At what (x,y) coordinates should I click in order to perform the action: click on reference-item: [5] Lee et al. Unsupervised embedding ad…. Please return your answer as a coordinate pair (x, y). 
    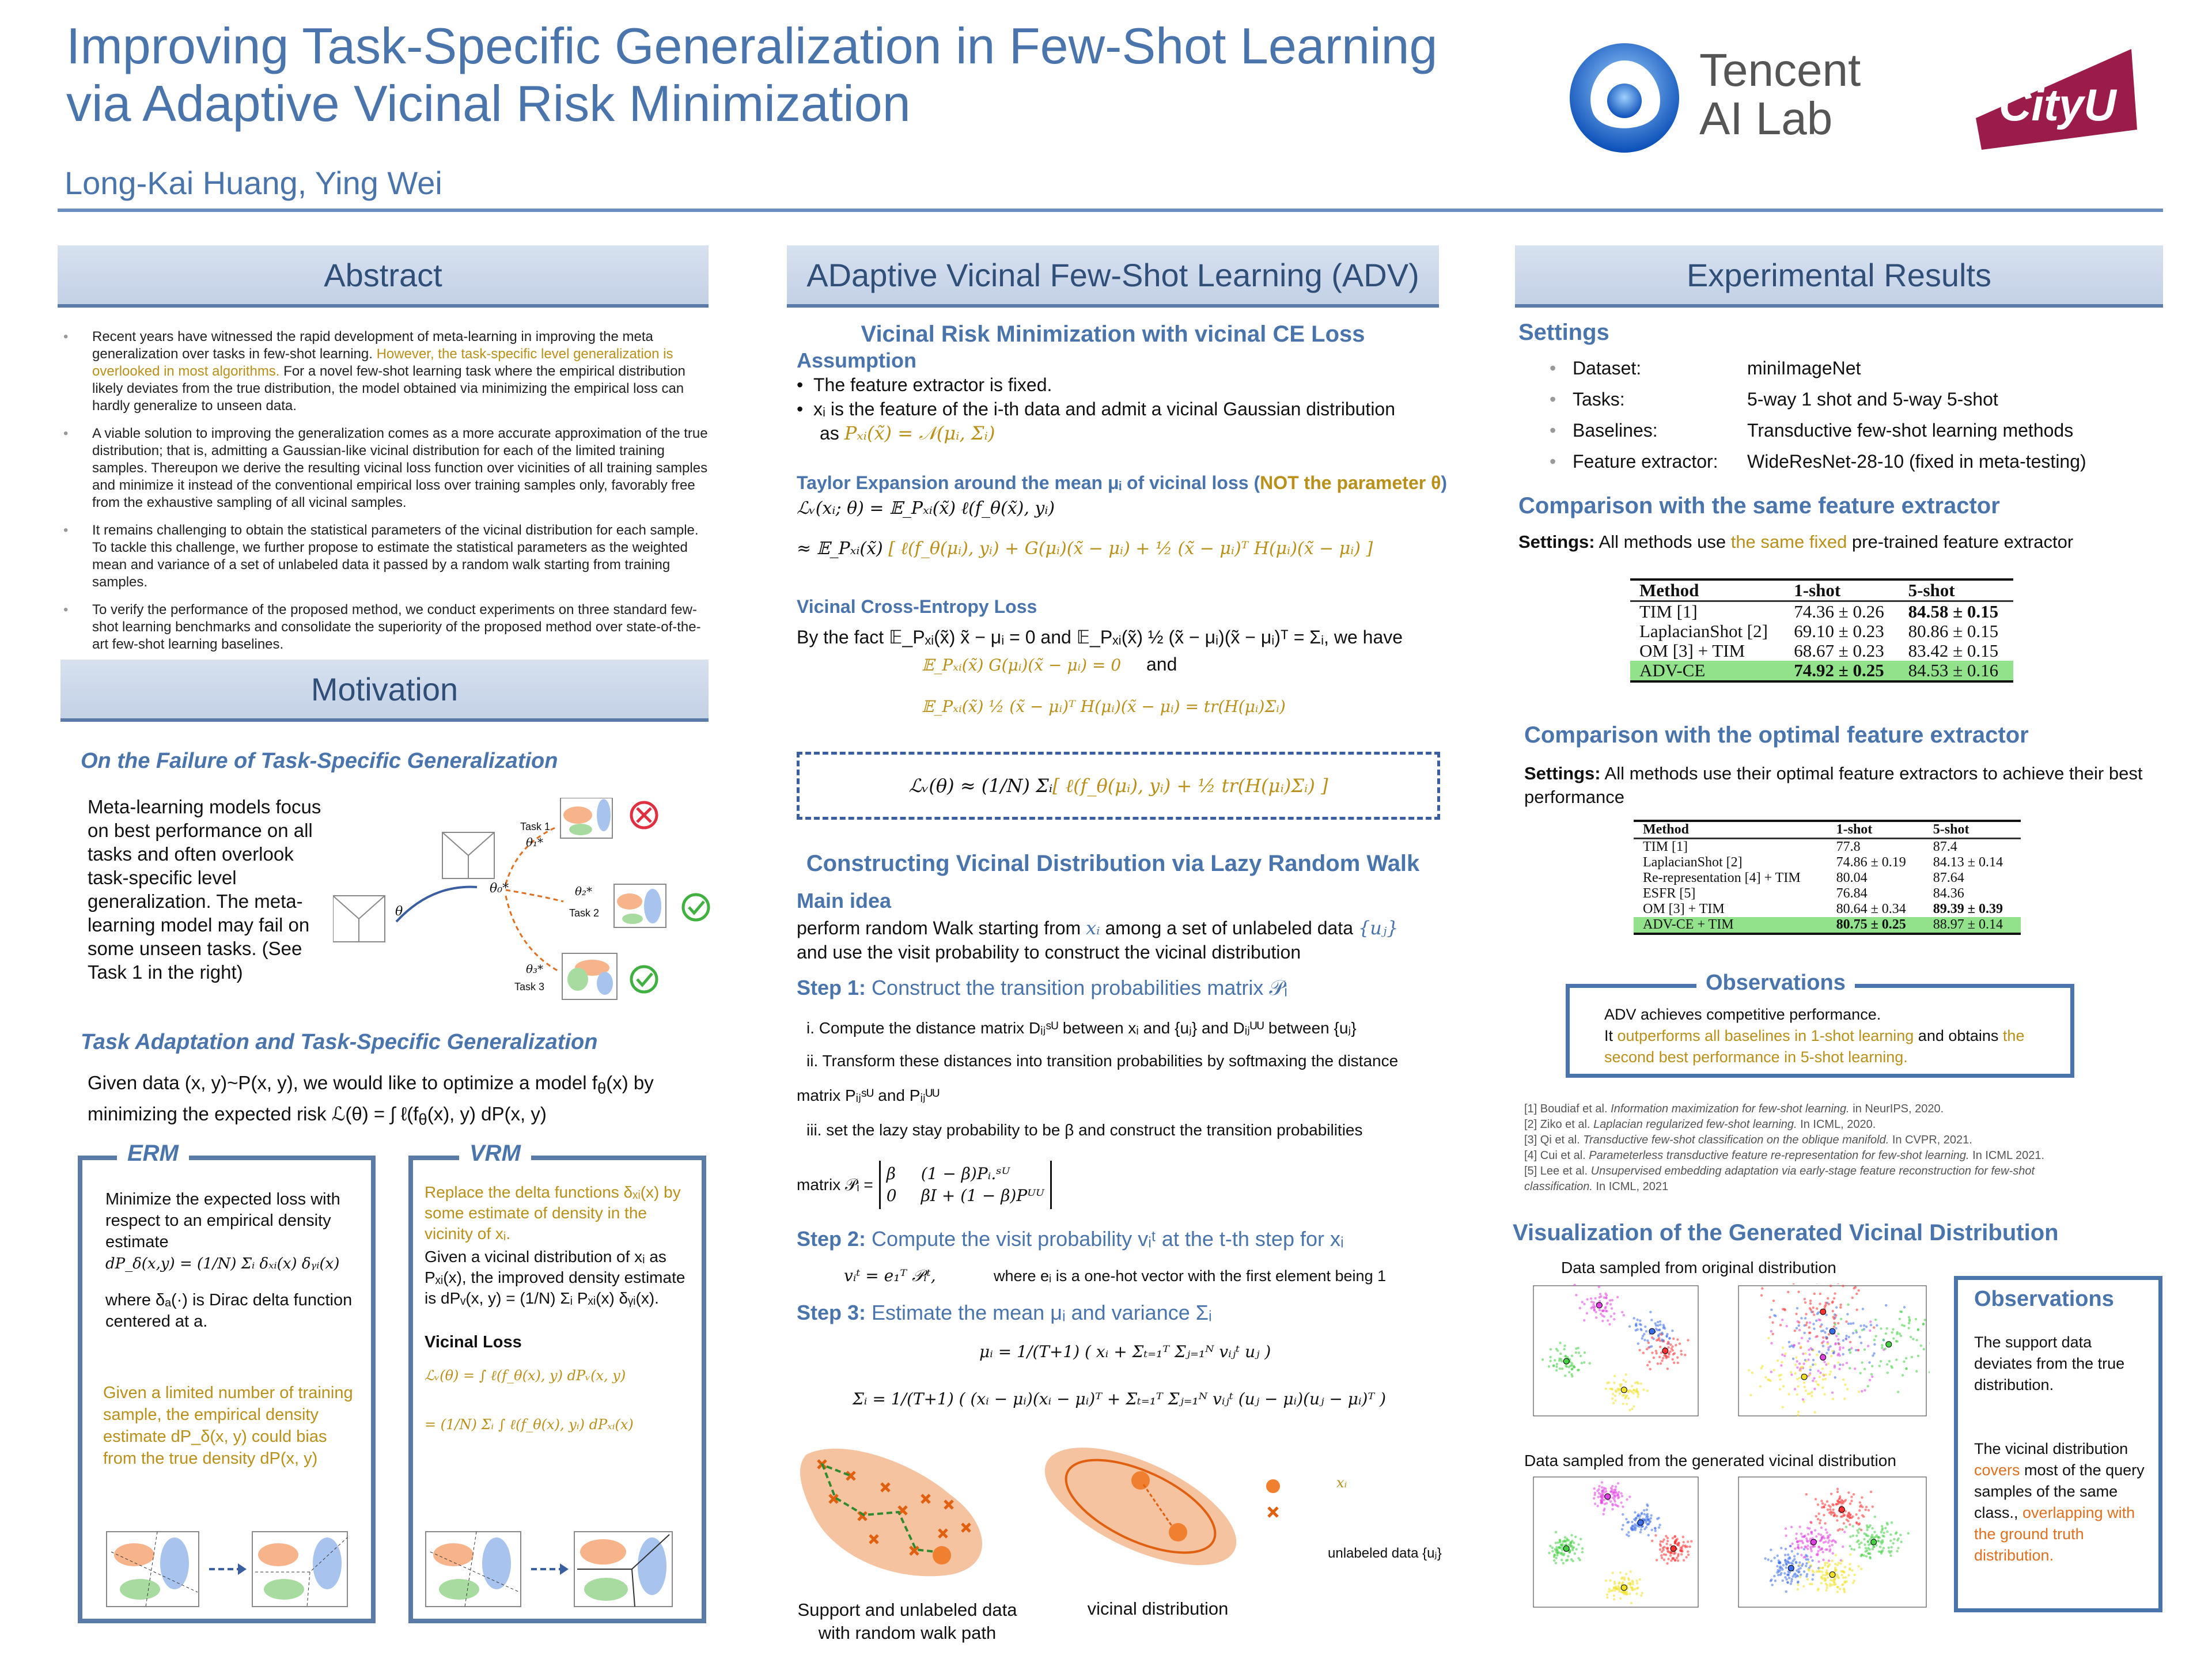
    Looking at the image, I should click on (1779, 1179).